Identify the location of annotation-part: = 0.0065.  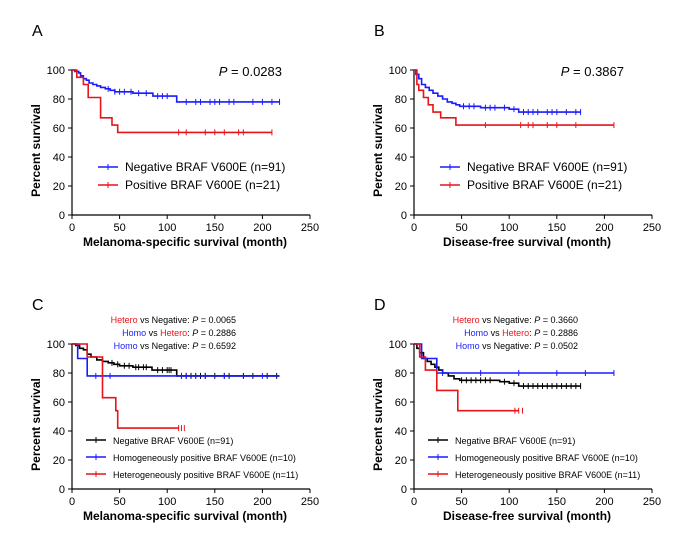
(217, 320).